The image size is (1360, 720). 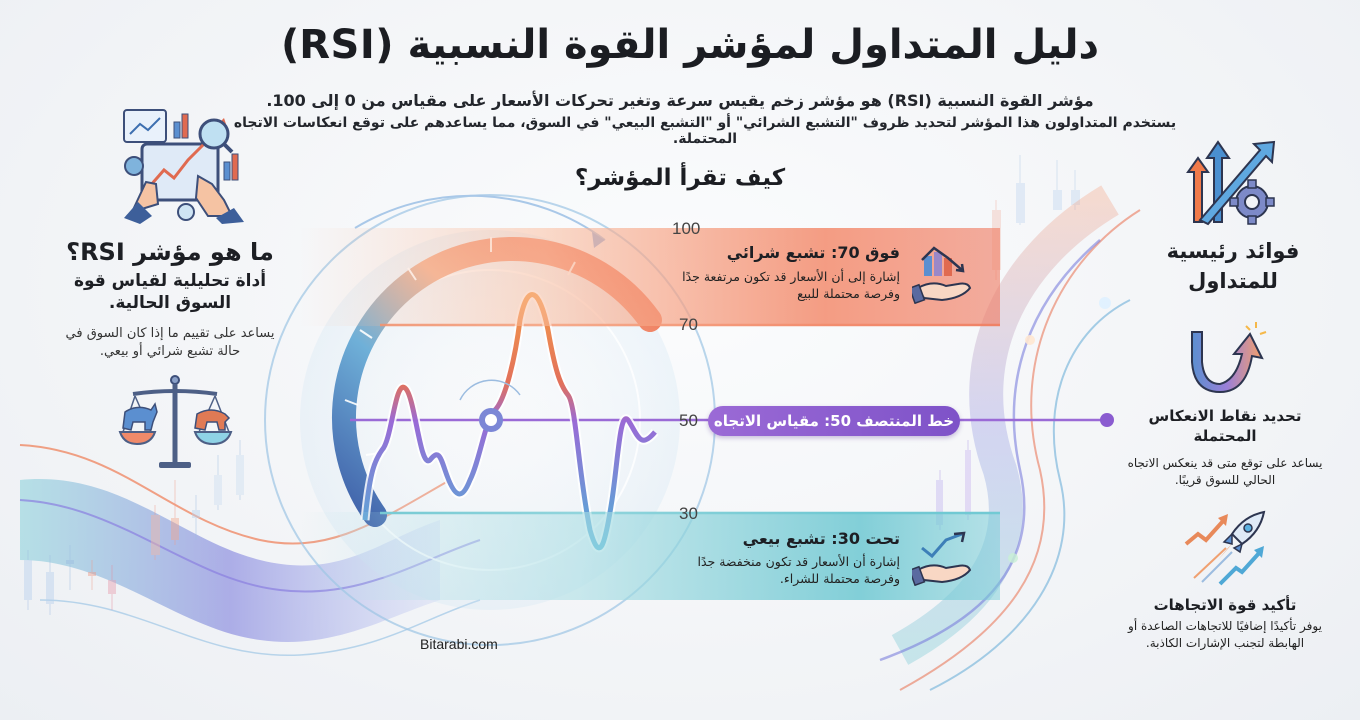 I want to click on page-title: دليل المتداول لمؤشر القوة النسبية (RSI), so click(x=690, y=45).